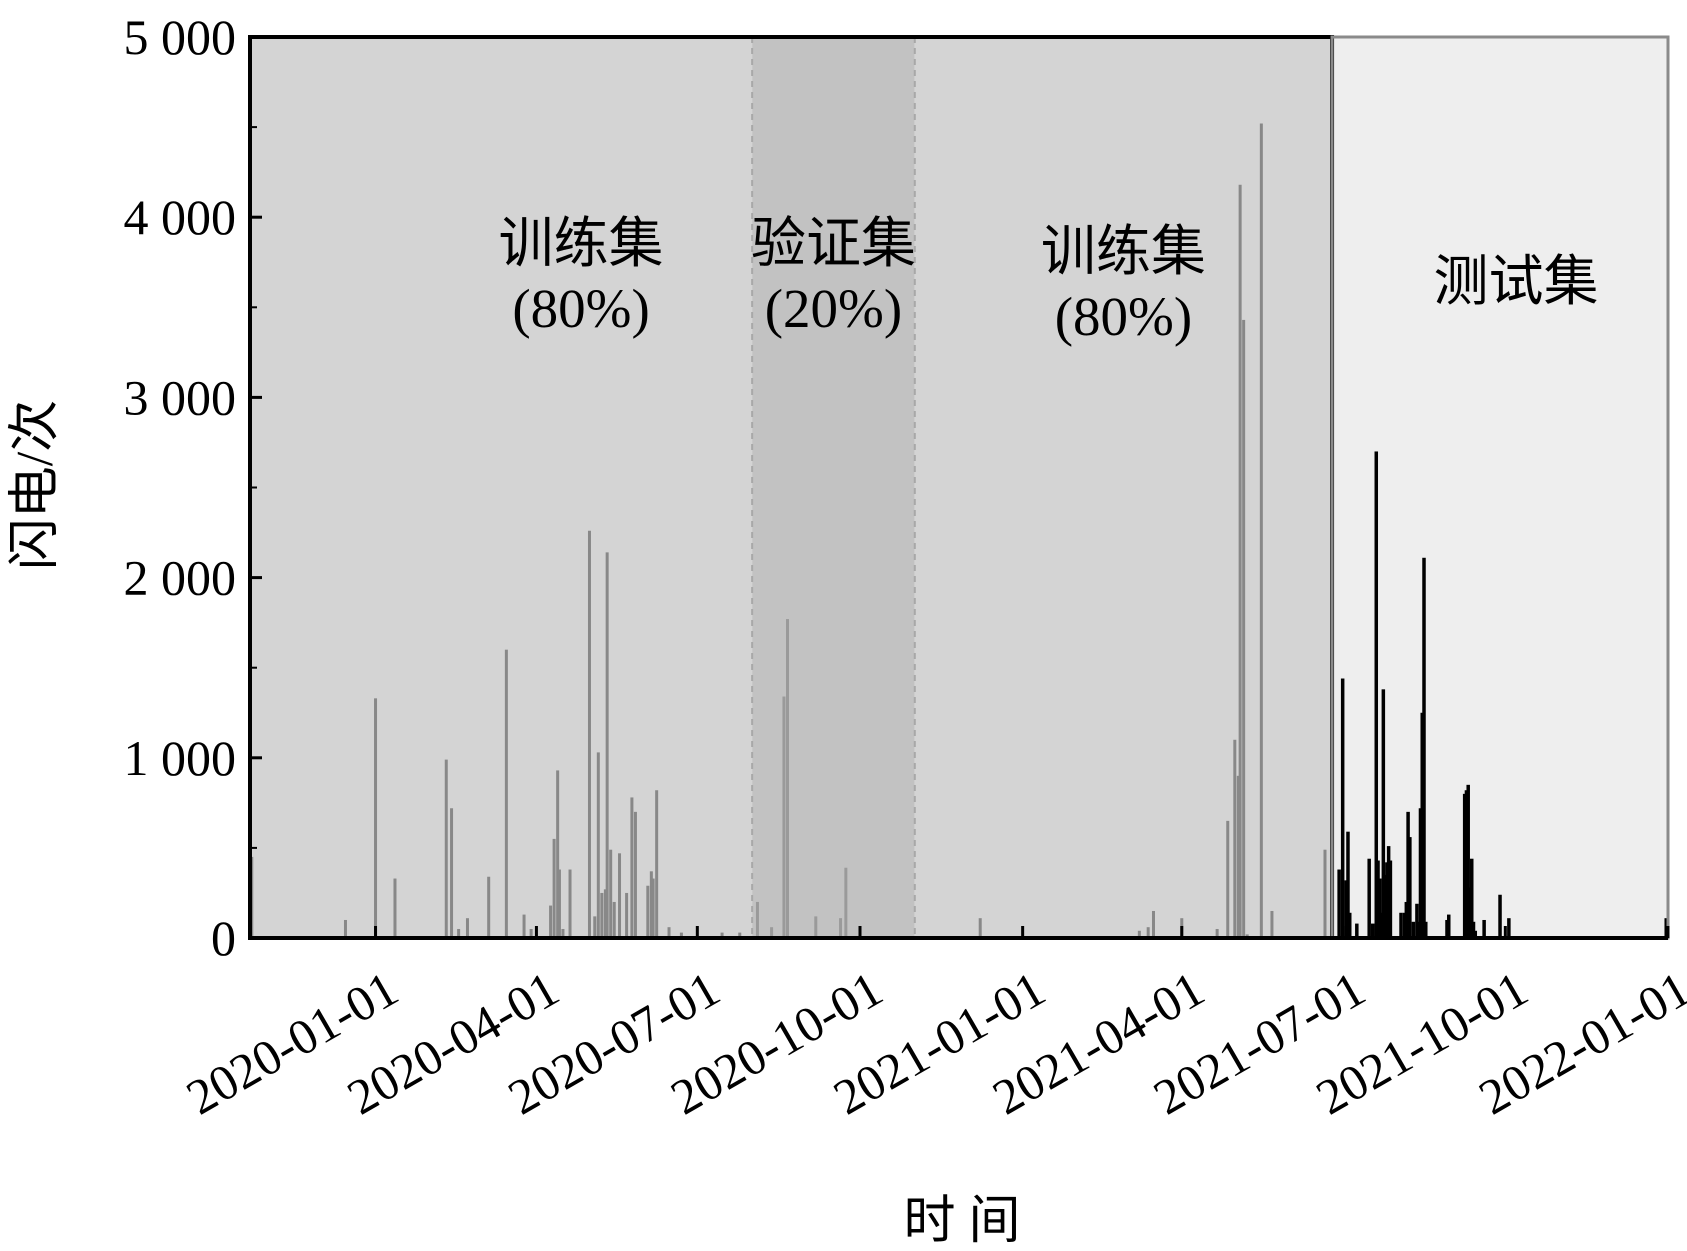 Image resolution: width=1687 pixels, height=1251 pixels. What do you see at coordinates (580, 308) in the screenshot?
I see `region-percent-train1: (80%)` at bounding box center [580, 308].